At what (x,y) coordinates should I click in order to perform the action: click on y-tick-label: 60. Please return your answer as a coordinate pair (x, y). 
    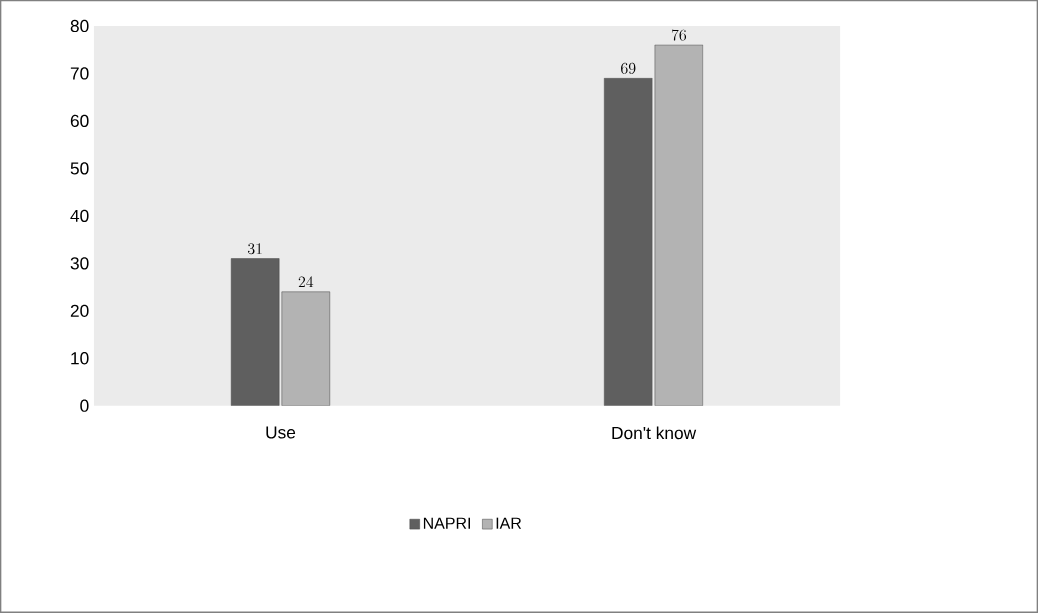
    Looking at the image, I should click on (79, 121).